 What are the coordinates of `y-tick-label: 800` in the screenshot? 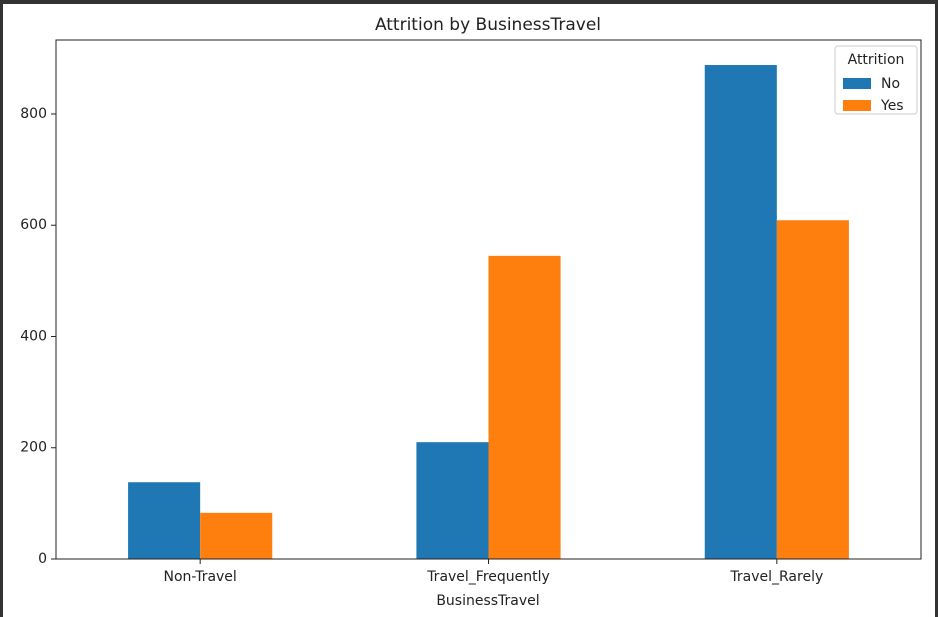 It's located at (33, 114).